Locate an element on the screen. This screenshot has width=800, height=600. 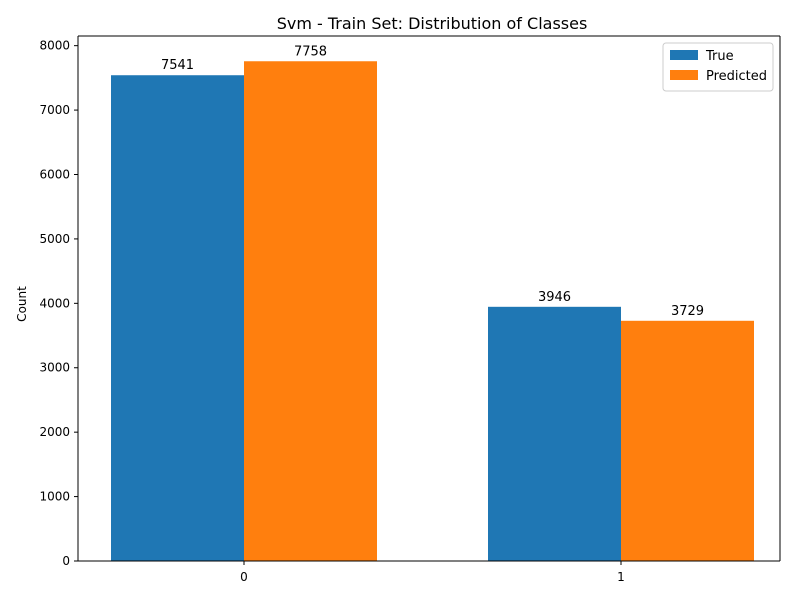
y-tick-label: 4000 is located at coordinates (54, 303).